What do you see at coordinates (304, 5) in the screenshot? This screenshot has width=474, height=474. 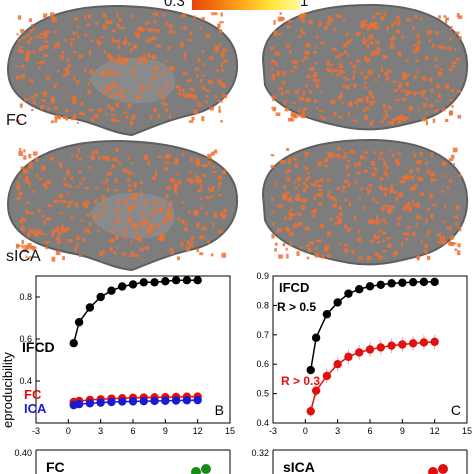 I see `colorbar-max-label: 1` at bounding box center [304, 5].